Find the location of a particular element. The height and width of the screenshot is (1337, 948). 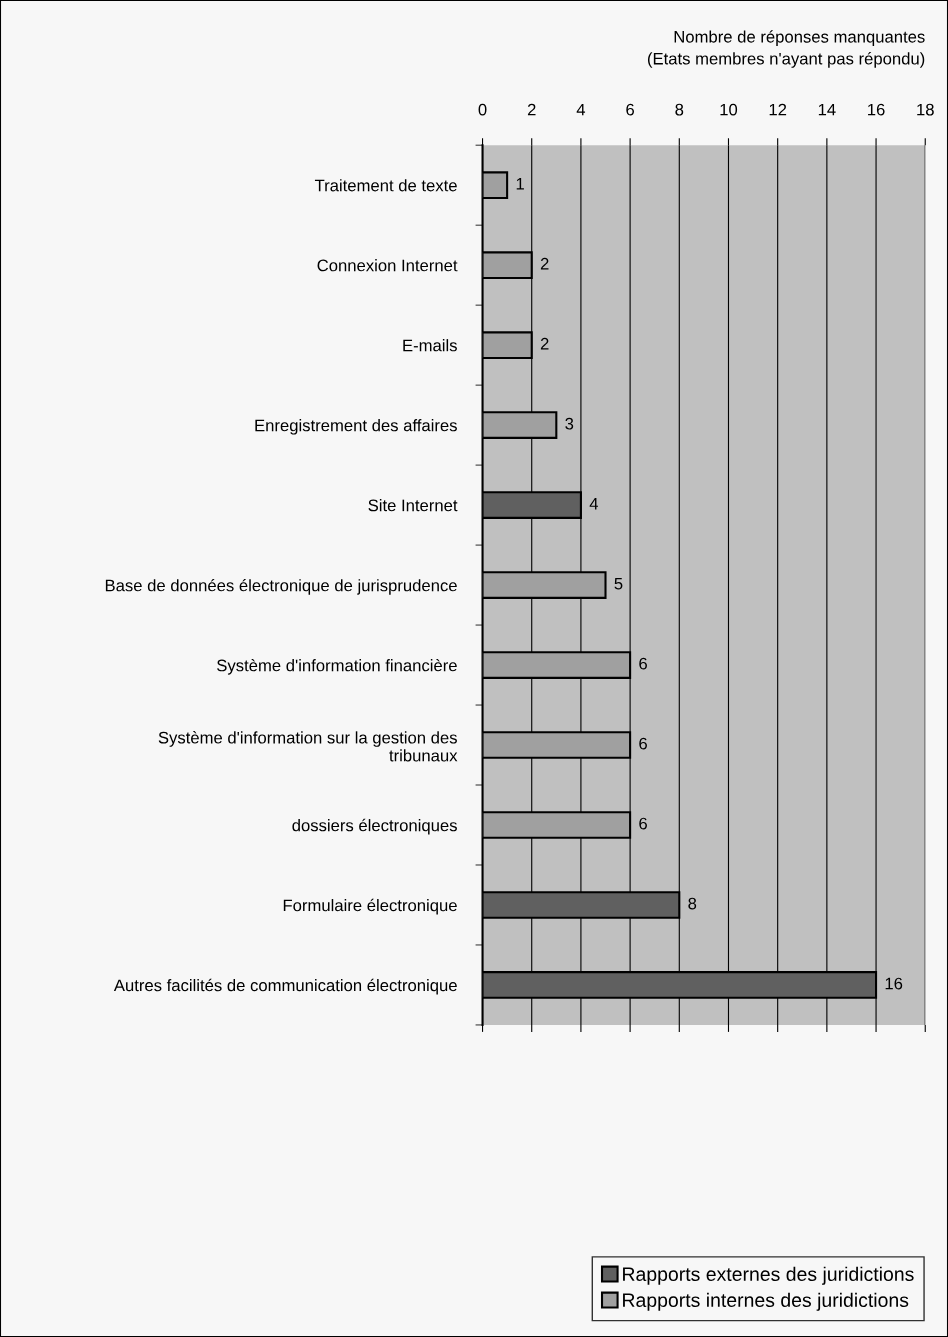

y-tick-label: Base de données électronique de jurisprudence is located at coordinates (281, 586).